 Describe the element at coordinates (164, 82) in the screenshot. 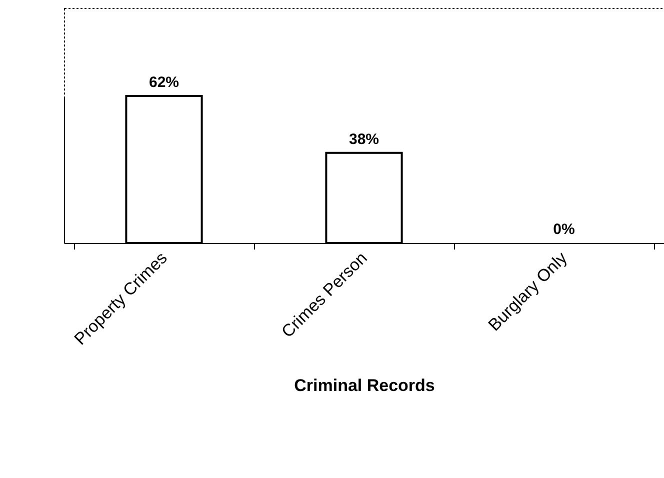

I see `data-label: 62%` at that location.